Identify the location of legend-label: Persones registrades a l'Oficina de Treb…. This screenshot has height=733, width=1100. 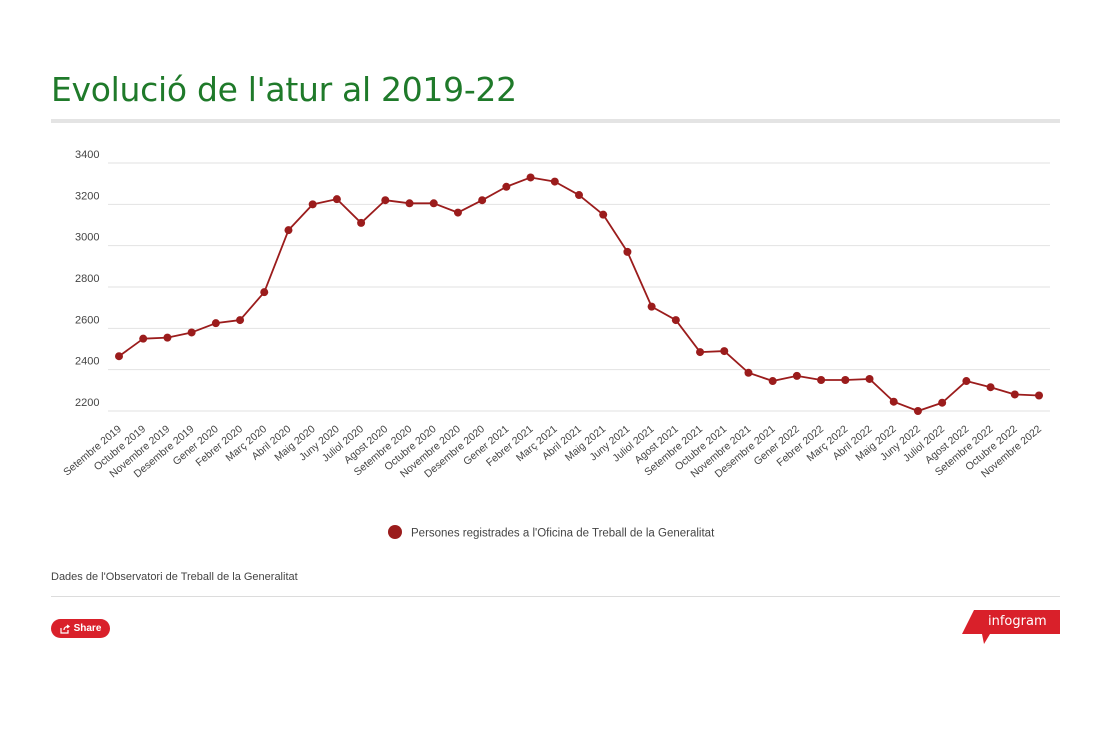
(563, 534).